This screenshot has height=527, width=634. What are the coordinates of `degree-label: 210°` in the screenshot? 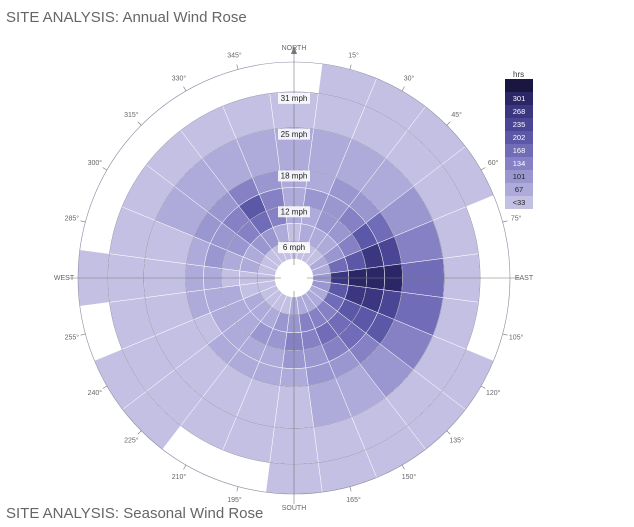 It's located at (179, 477).